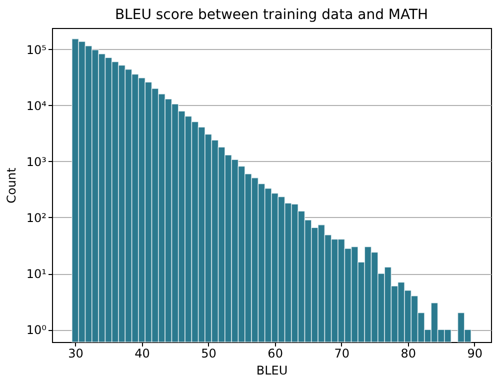 The height and width of the screenshot is (388, 499). I want to click on chart-title: BLEU score between training data and MATH, so click(271, 15).